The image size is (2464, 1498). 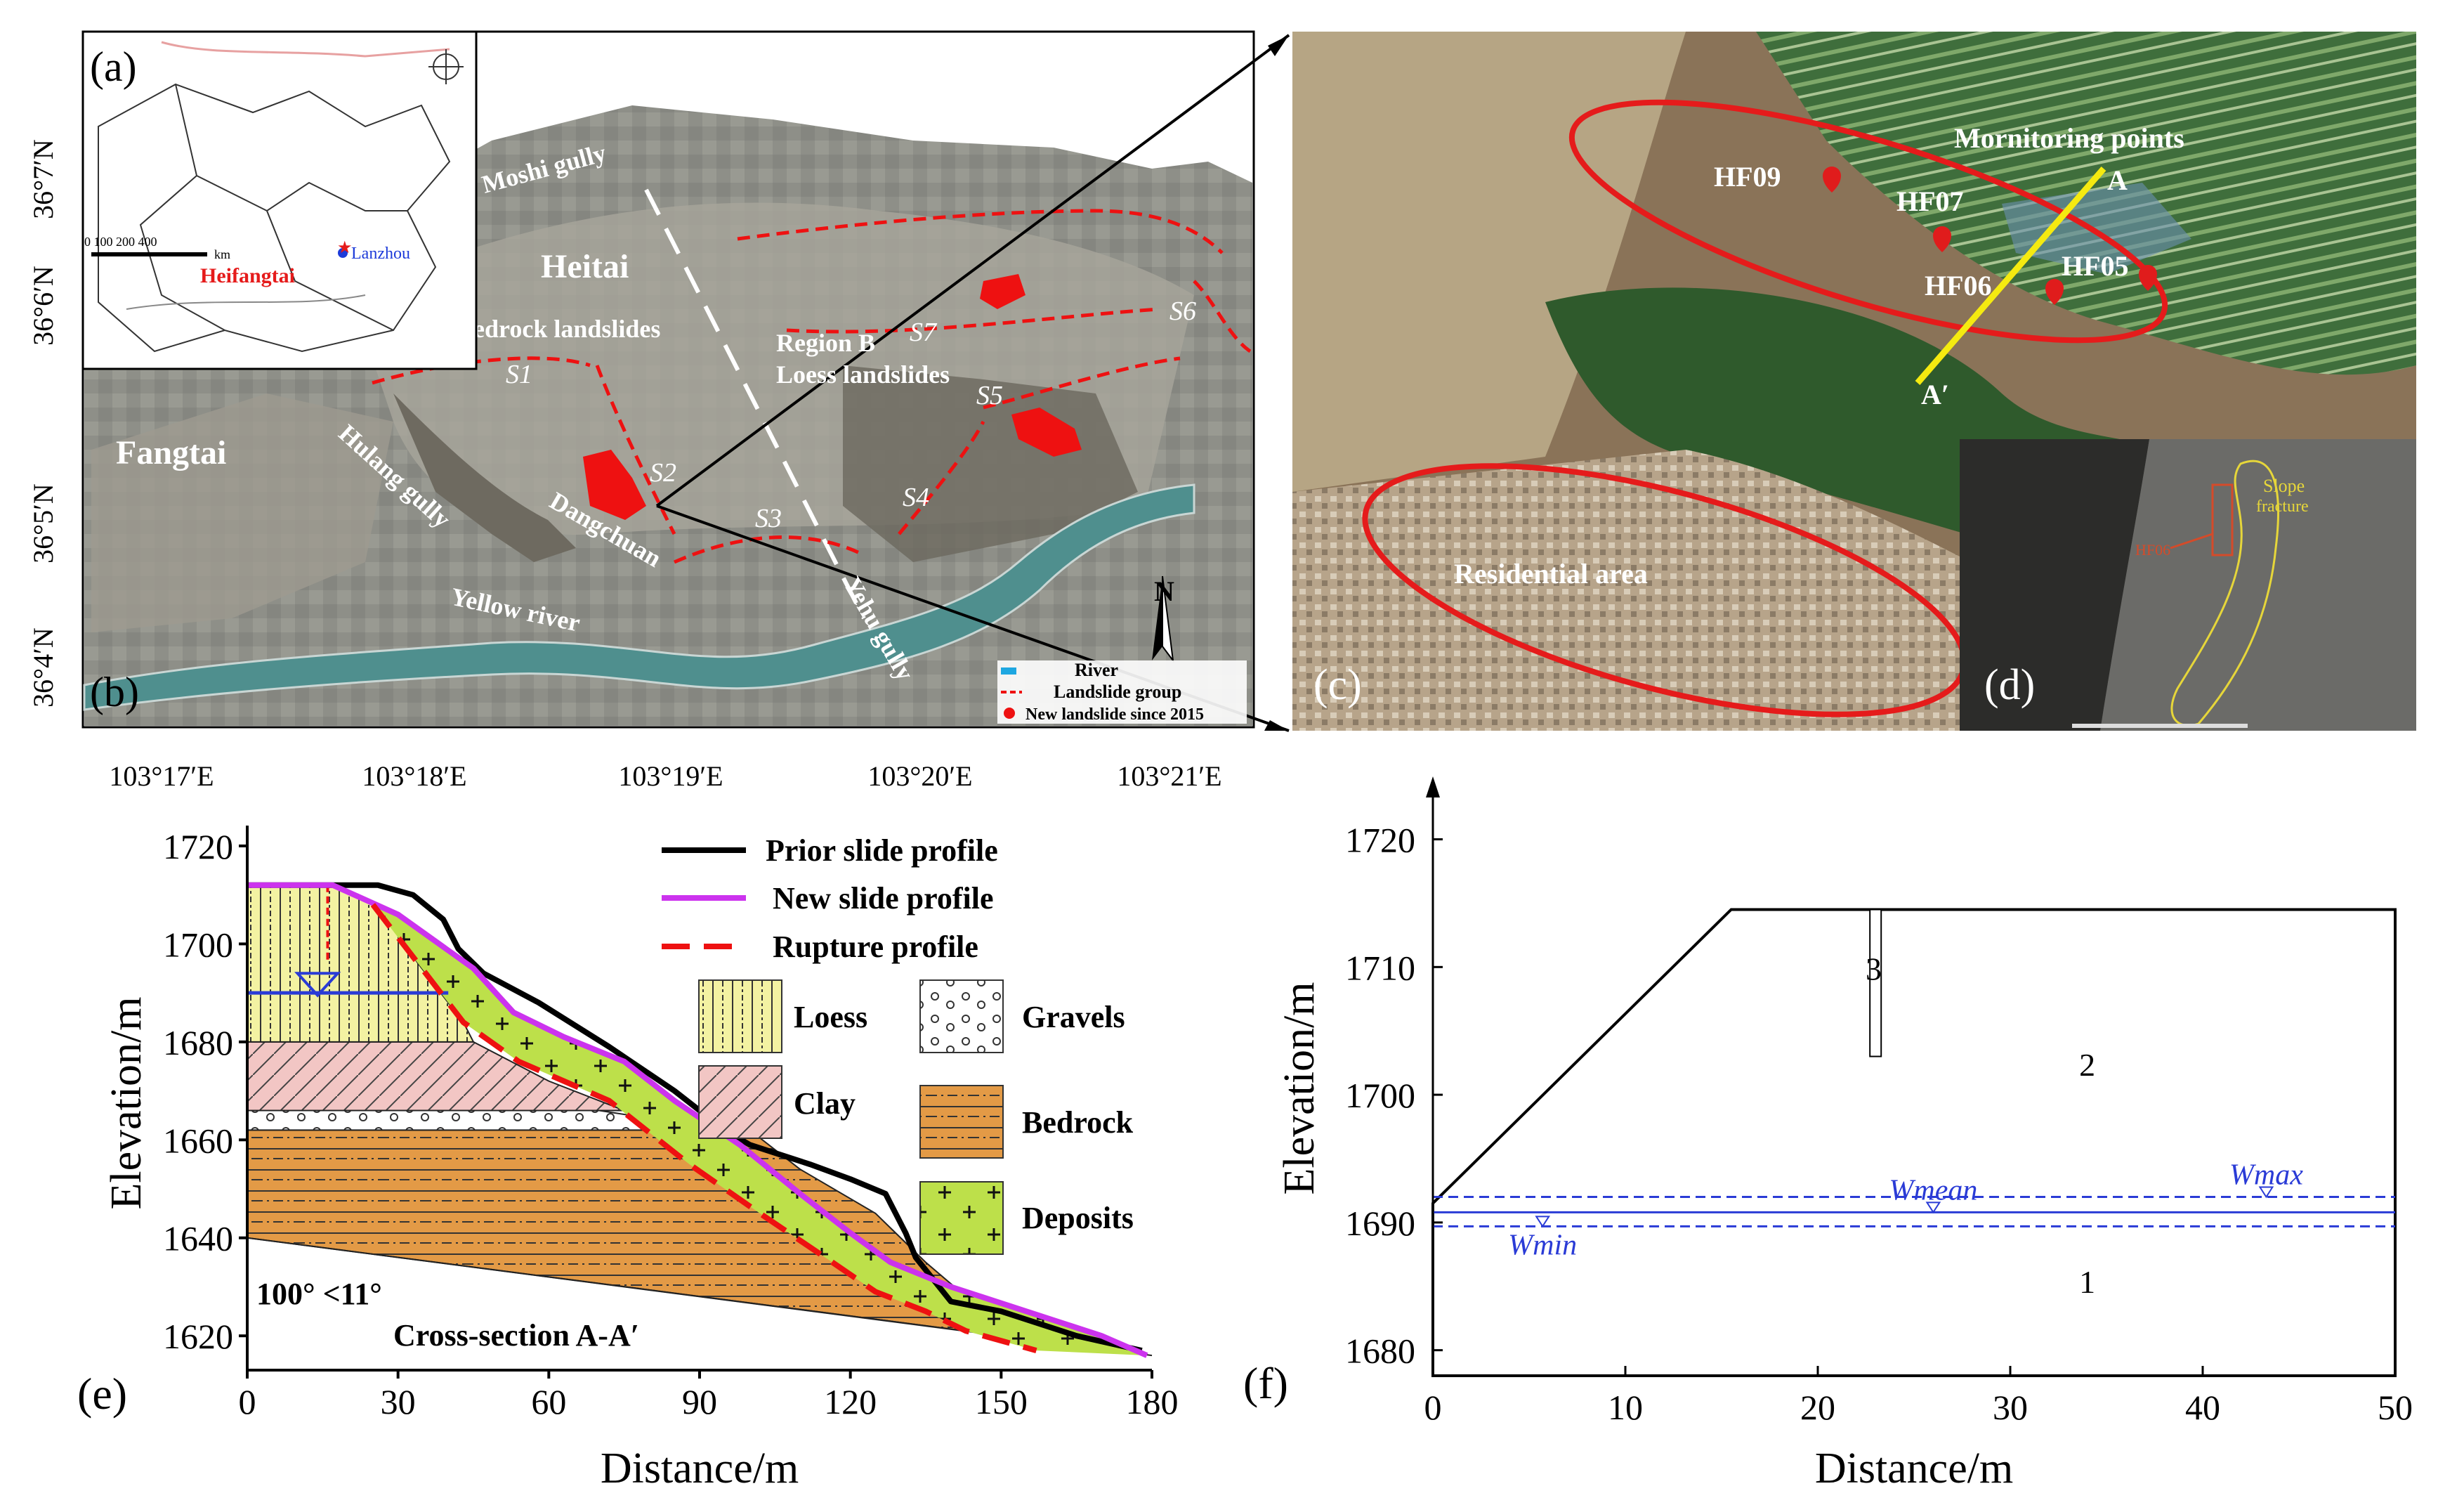 I want to click on label-a: A, so click(x=2117, y=180).